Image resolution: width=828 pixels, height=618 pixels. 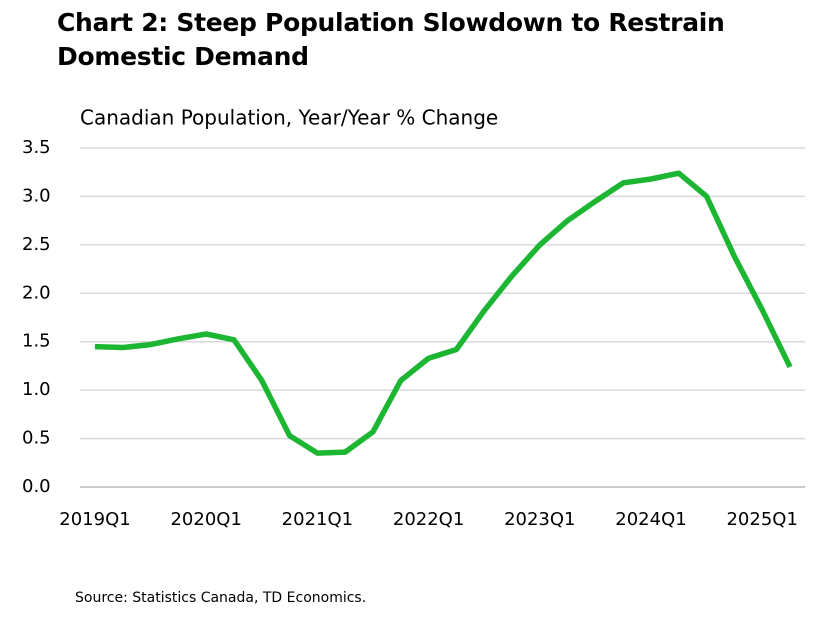 I want to click on x-tick-label: 2022Q1, so click(x=428, y=519).